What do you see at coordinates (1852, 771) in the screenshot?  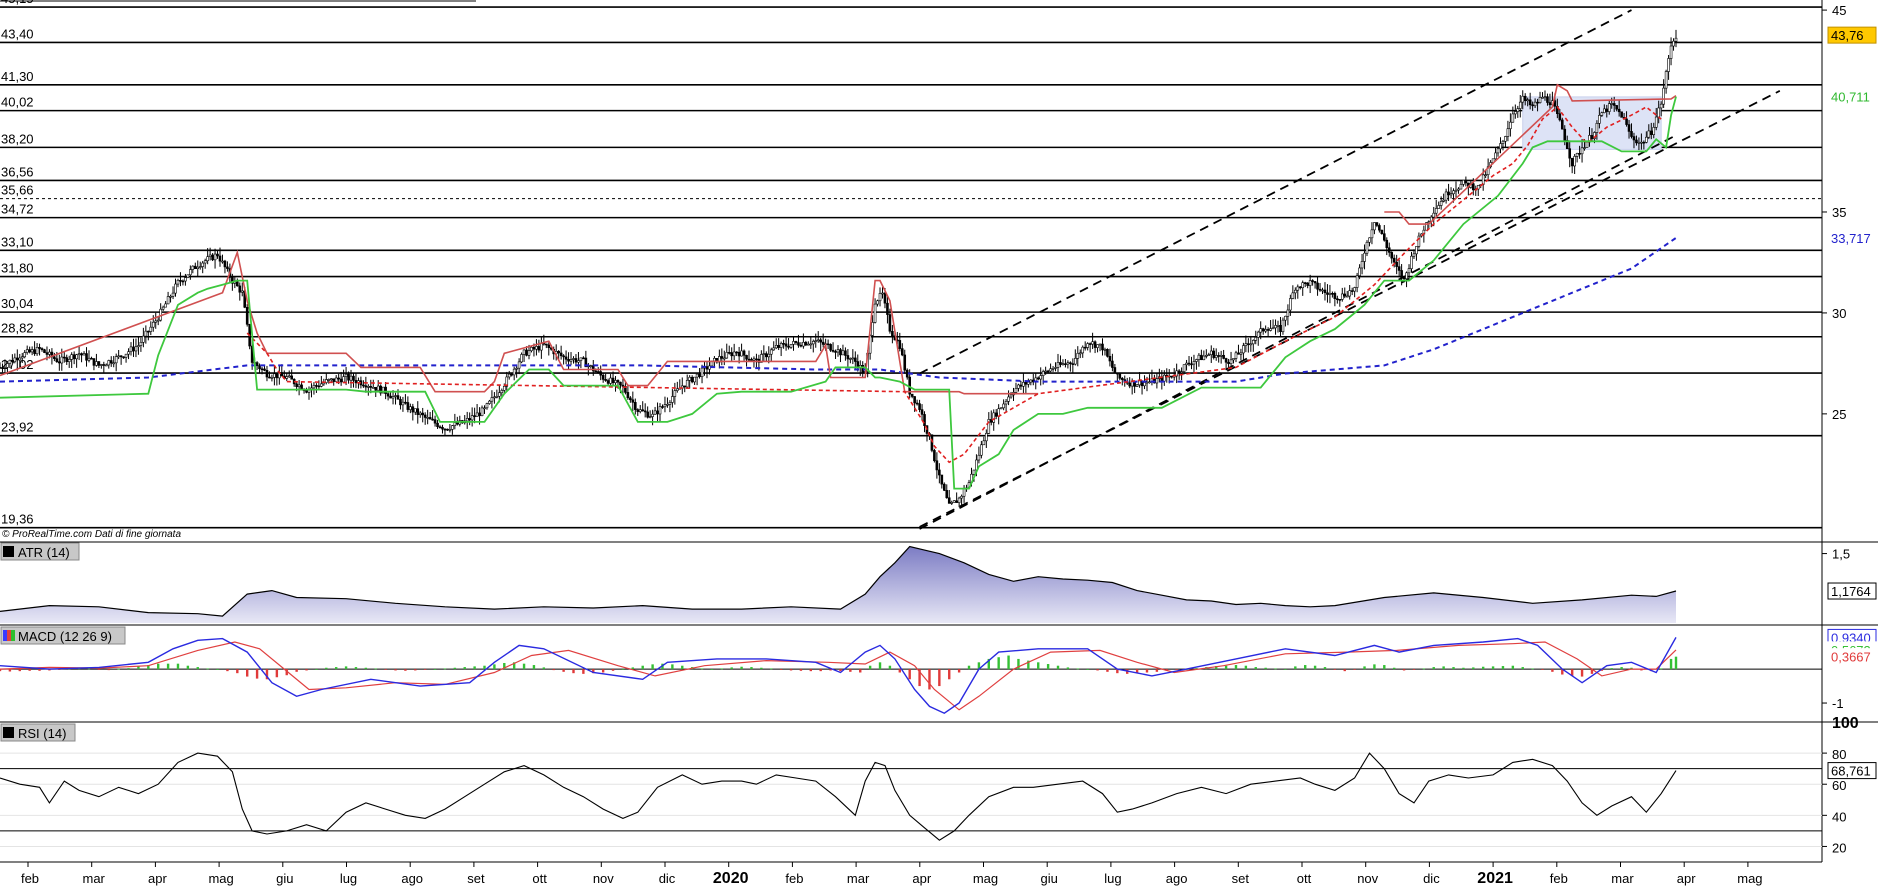 I see `rsi-last-tag-box` at bounding box center [1852, 771].